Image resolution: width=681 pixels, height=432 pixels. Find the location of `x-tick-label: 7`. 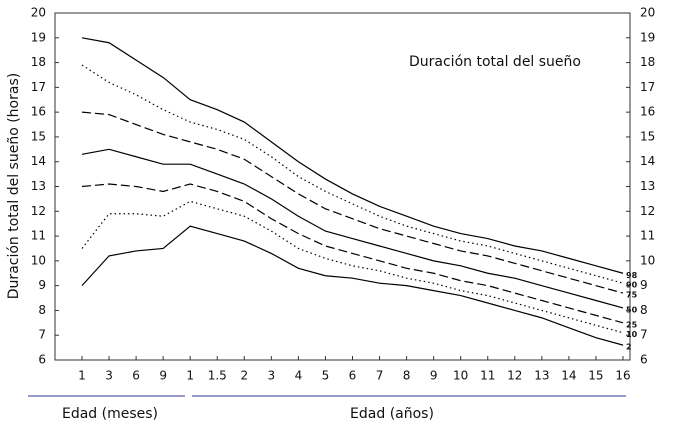

x-tick-label: 7 is located at coordinates (380, 376).